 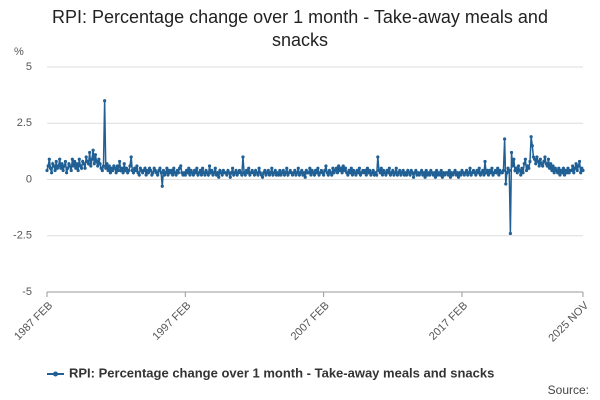 What do you see at coordinates (22, 236) in the screenshot?
I see `y-tick-label: -2.5` at bounding box center [22, 236].